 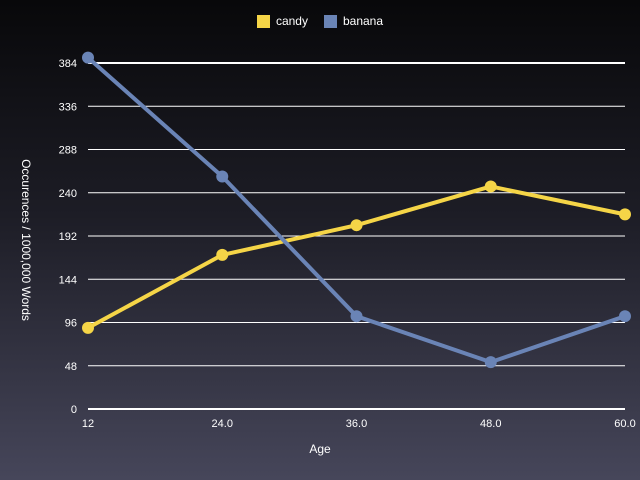 What do you see at coordinates (68, 194) in the screenshot?
I see `y-tick-label: 240` at bounding box center [68, 194].